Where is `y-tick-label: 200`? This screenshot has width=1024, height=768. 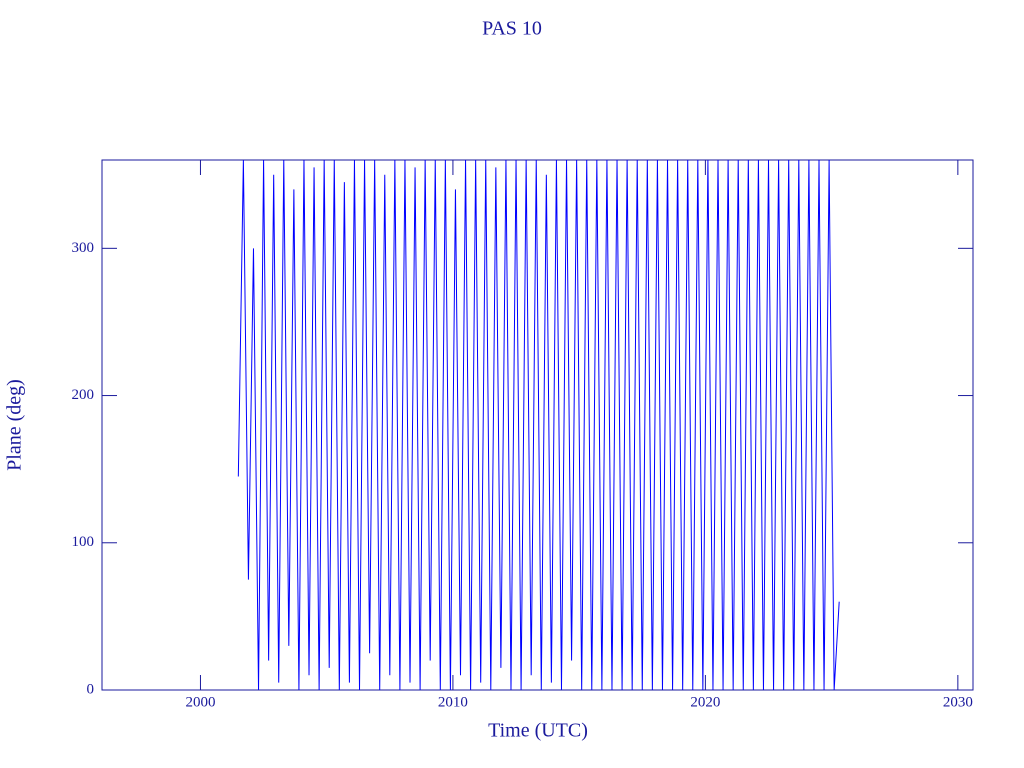
y-tick-label: 200 is located at coordinates (83, 395).